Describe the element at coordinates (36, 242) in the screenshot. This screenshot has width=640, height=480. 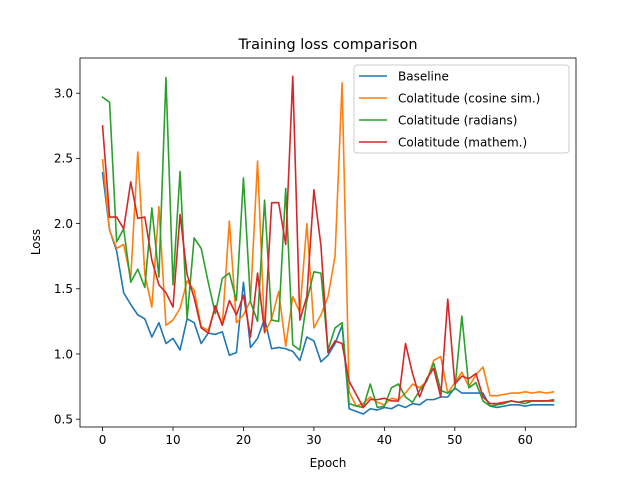
I see `y-axis-label: Loss` at that location.